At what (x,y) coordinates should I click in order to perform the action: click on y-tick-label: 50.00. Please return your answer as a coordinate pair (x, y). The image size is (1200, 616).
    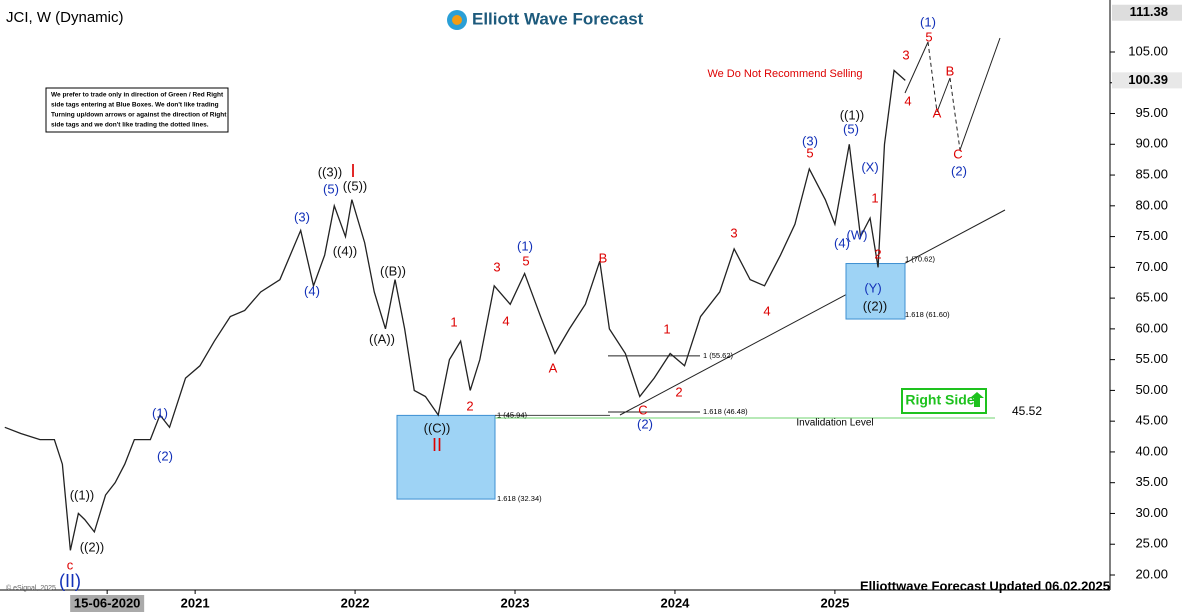
    Looking at the image, I should click on (1151, 389).